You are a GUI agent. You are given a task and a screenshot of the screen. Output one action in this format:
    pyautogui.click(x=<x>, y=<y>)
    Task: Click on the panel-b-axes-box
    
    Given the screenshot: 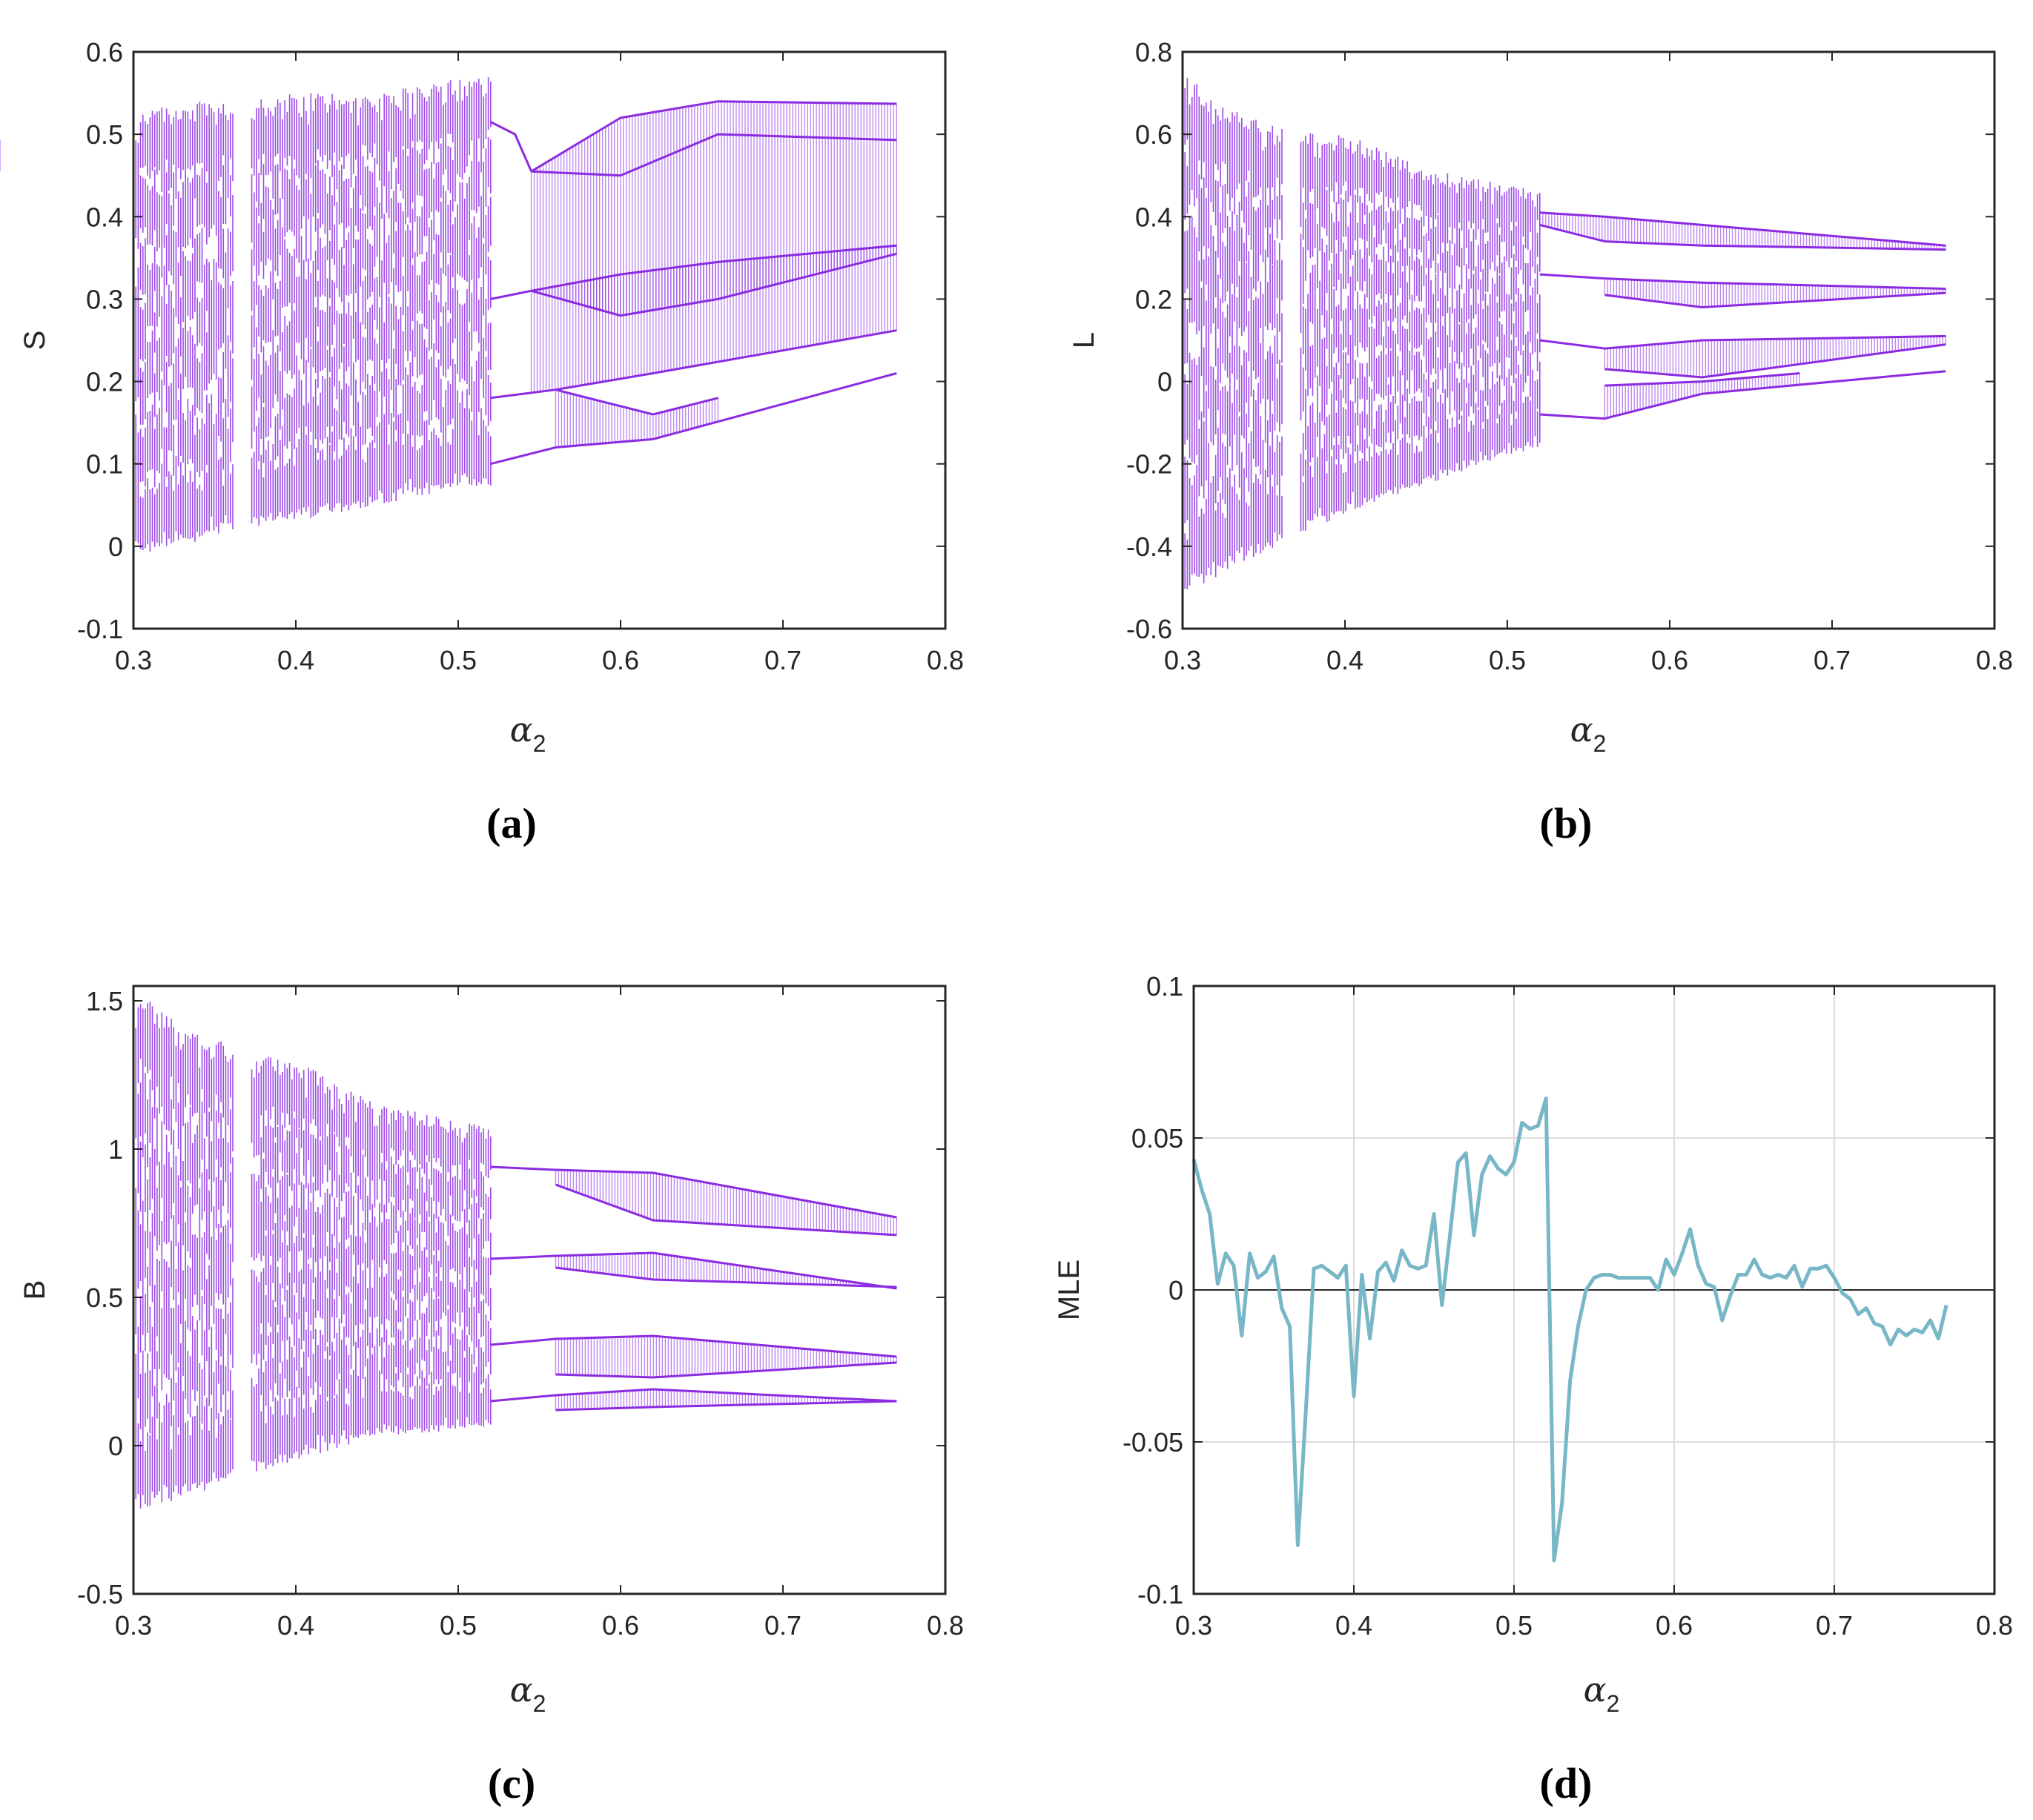 What is the action you would take?
    pyautogui.click(x=1588, y=340)
    